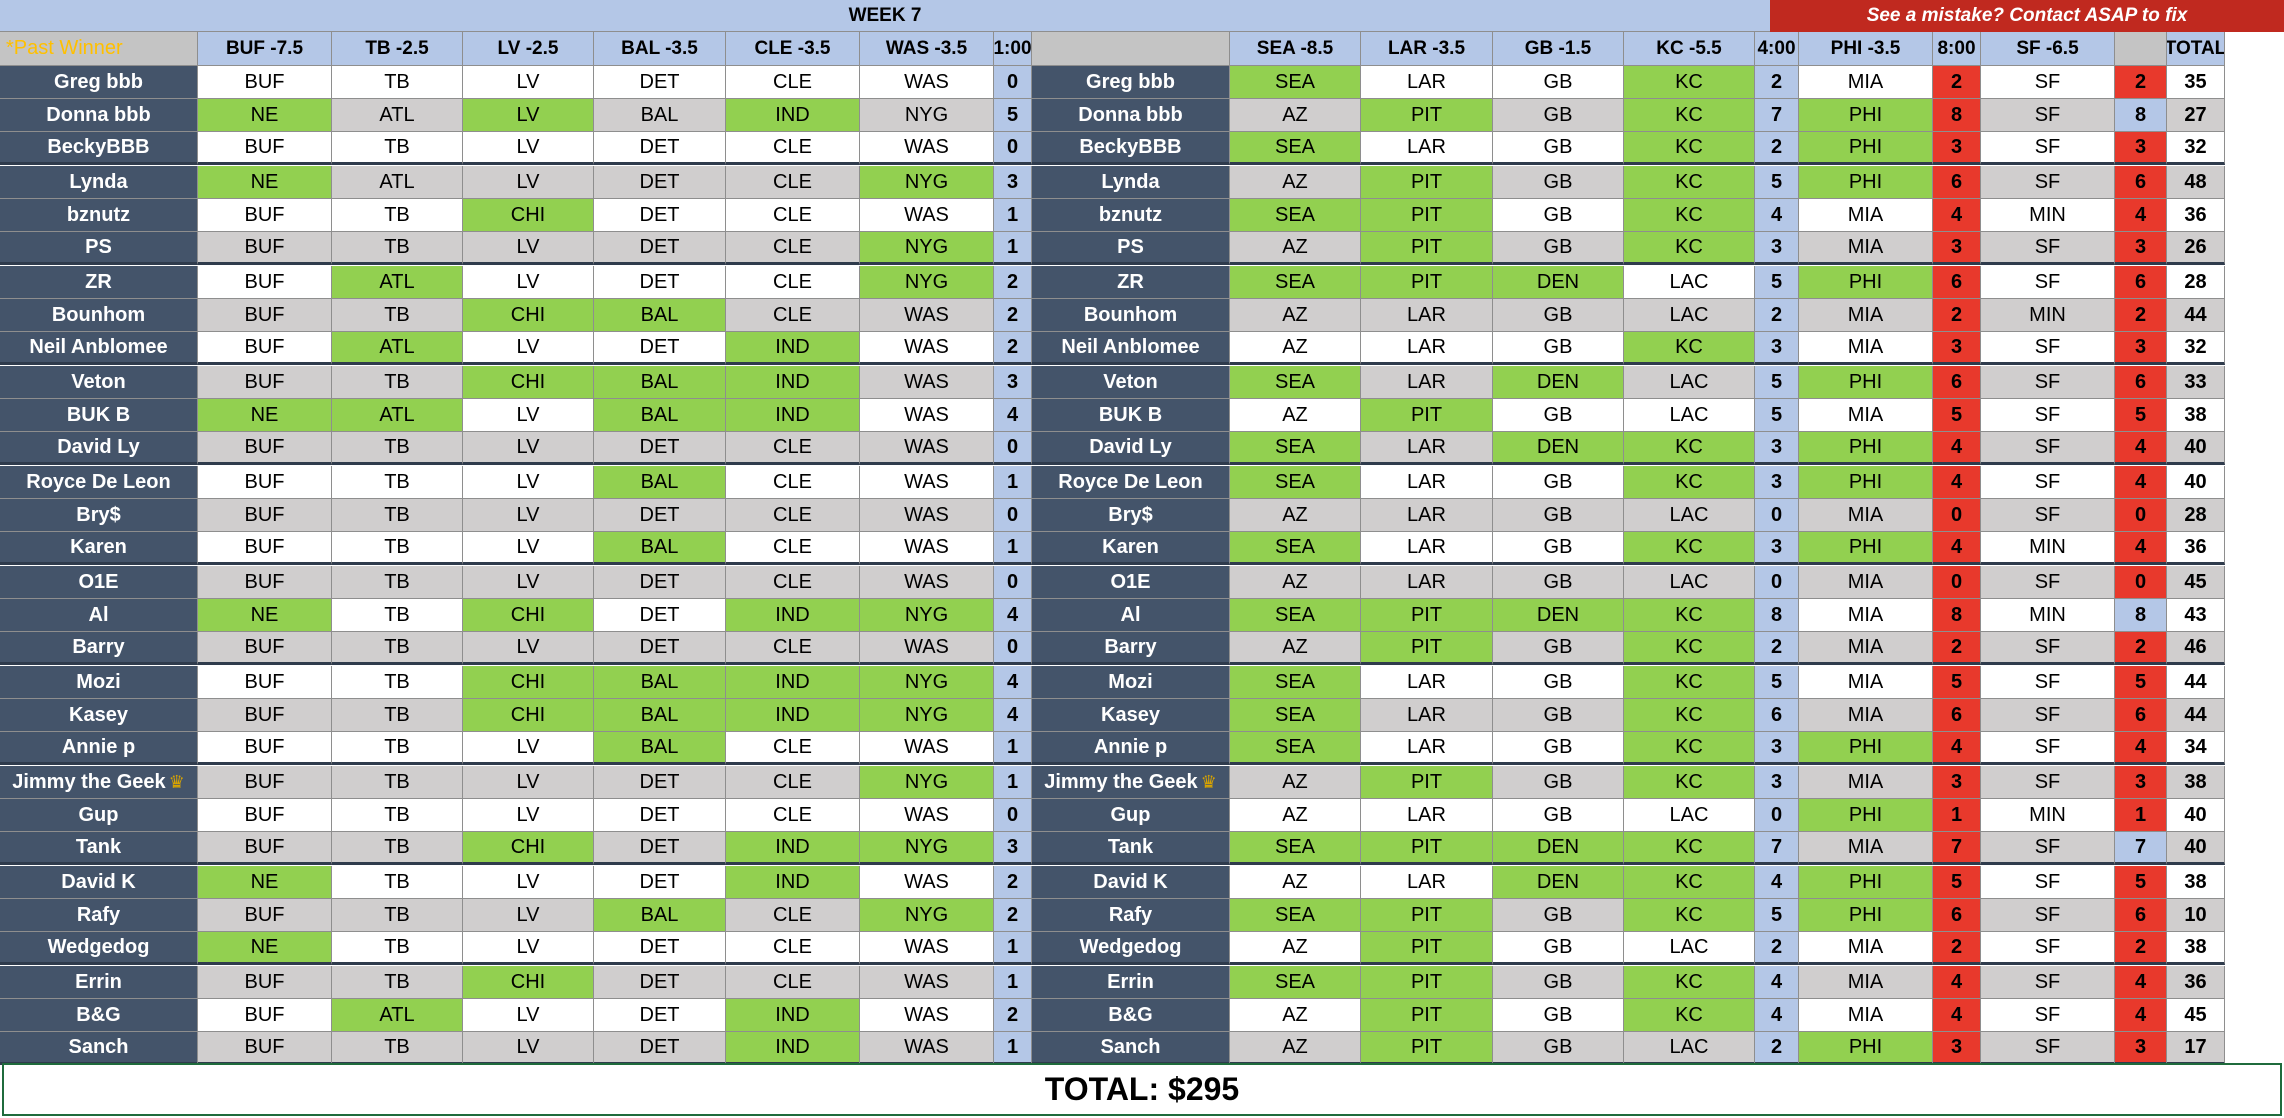  I want to click on player-name: Errin, so click(1131, 982).